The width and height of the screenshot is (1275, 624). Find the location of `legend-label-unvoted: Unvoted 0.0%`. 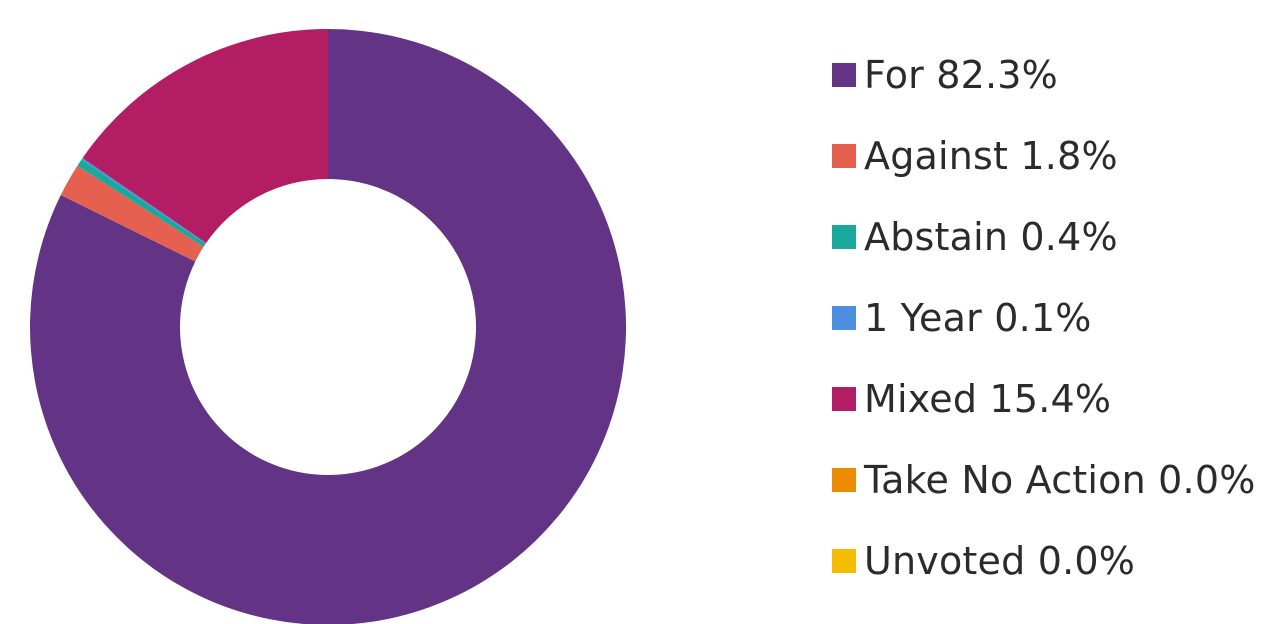

legend-label-unvoted: Unvoted 0.0% is located at coordinates (1000, 561).